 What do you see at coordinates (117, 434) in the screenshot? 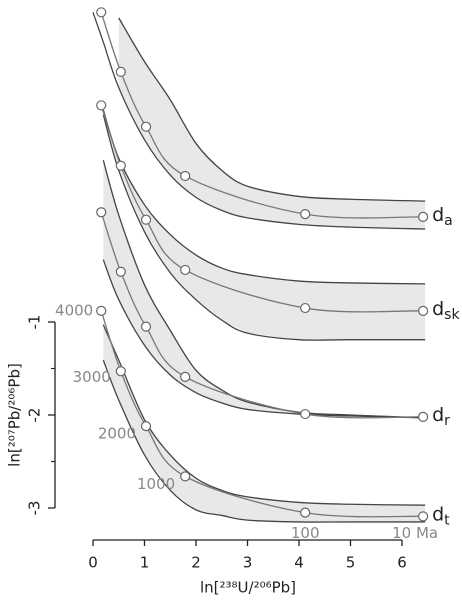
I see `age-label: 2000` at bounding box center [117, 434].